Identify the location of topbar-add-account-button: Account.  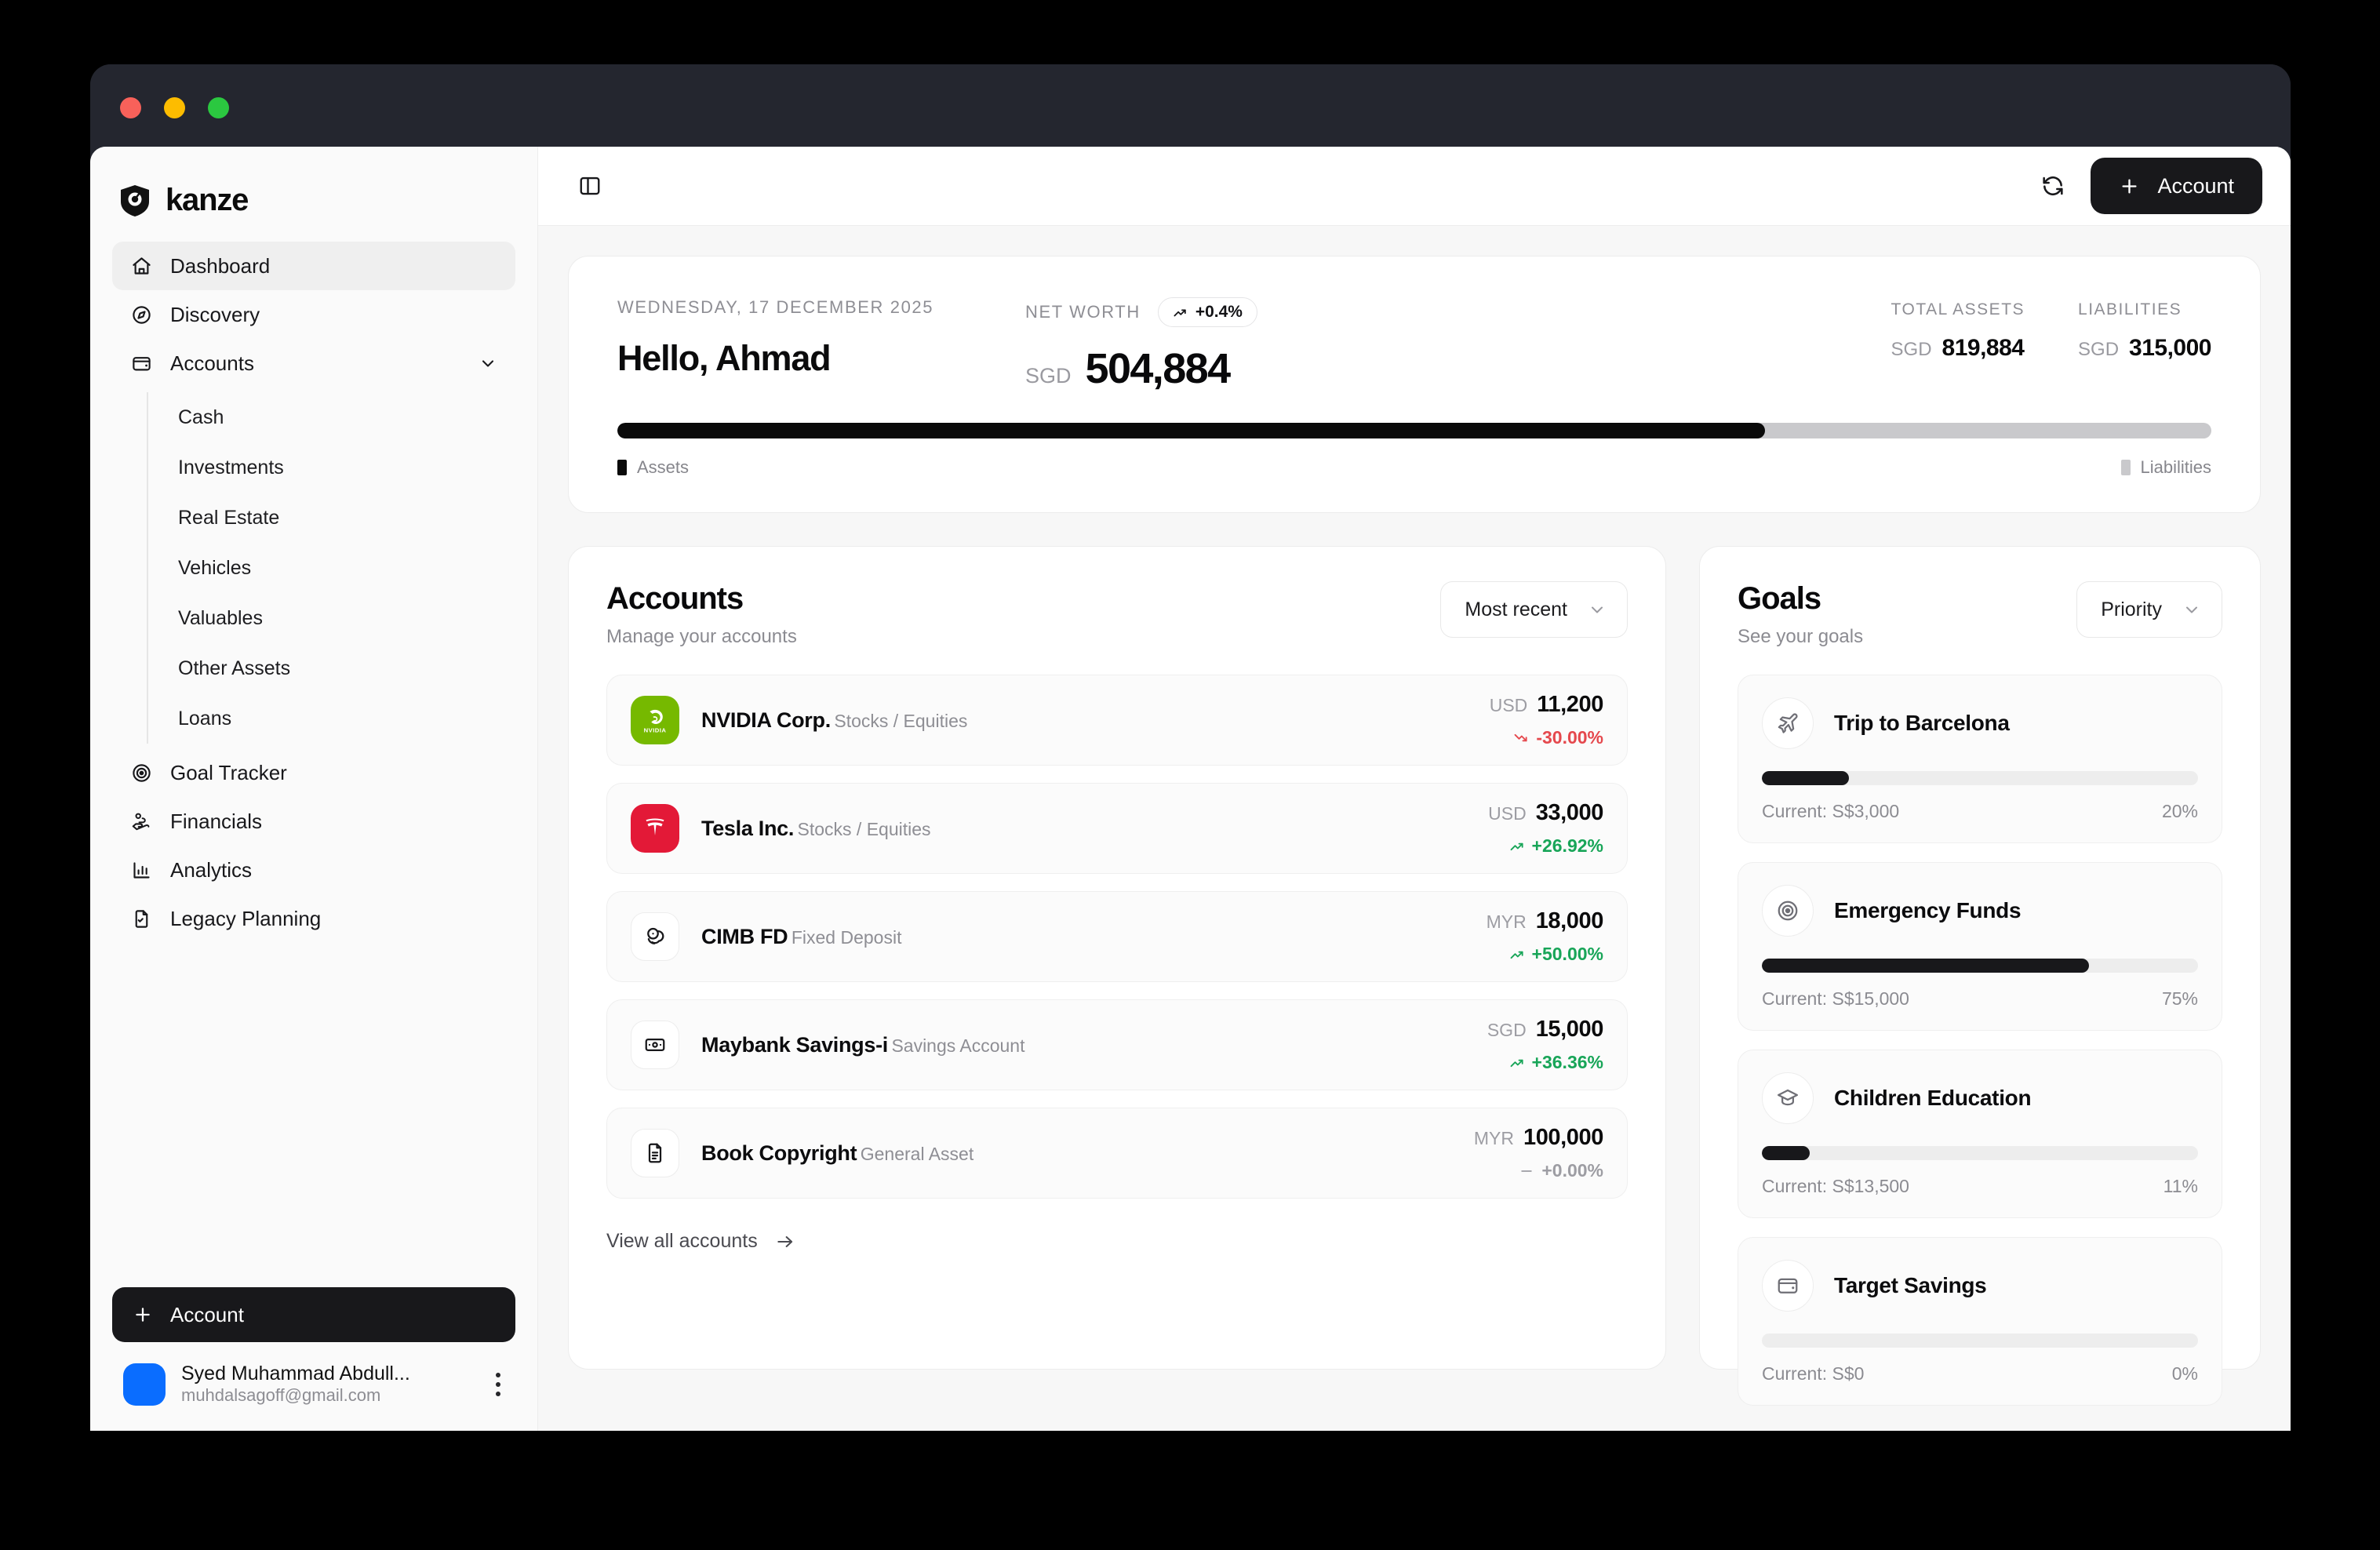
(2176, 186).